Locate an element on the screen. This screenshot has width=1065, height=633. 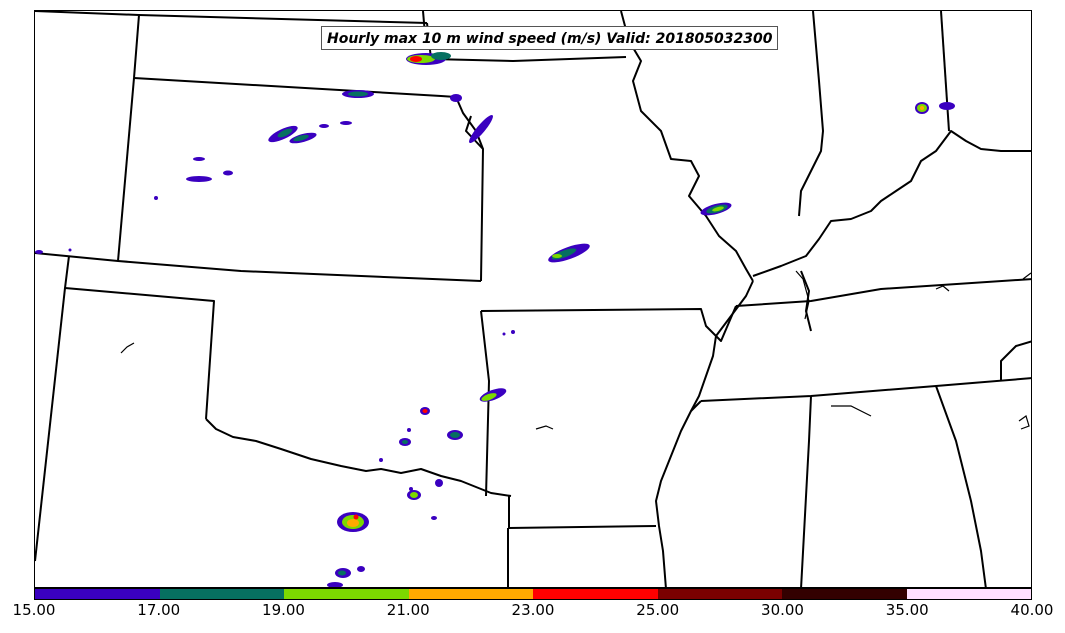
boundary-ia-mo is located at coordinates (474, 132).